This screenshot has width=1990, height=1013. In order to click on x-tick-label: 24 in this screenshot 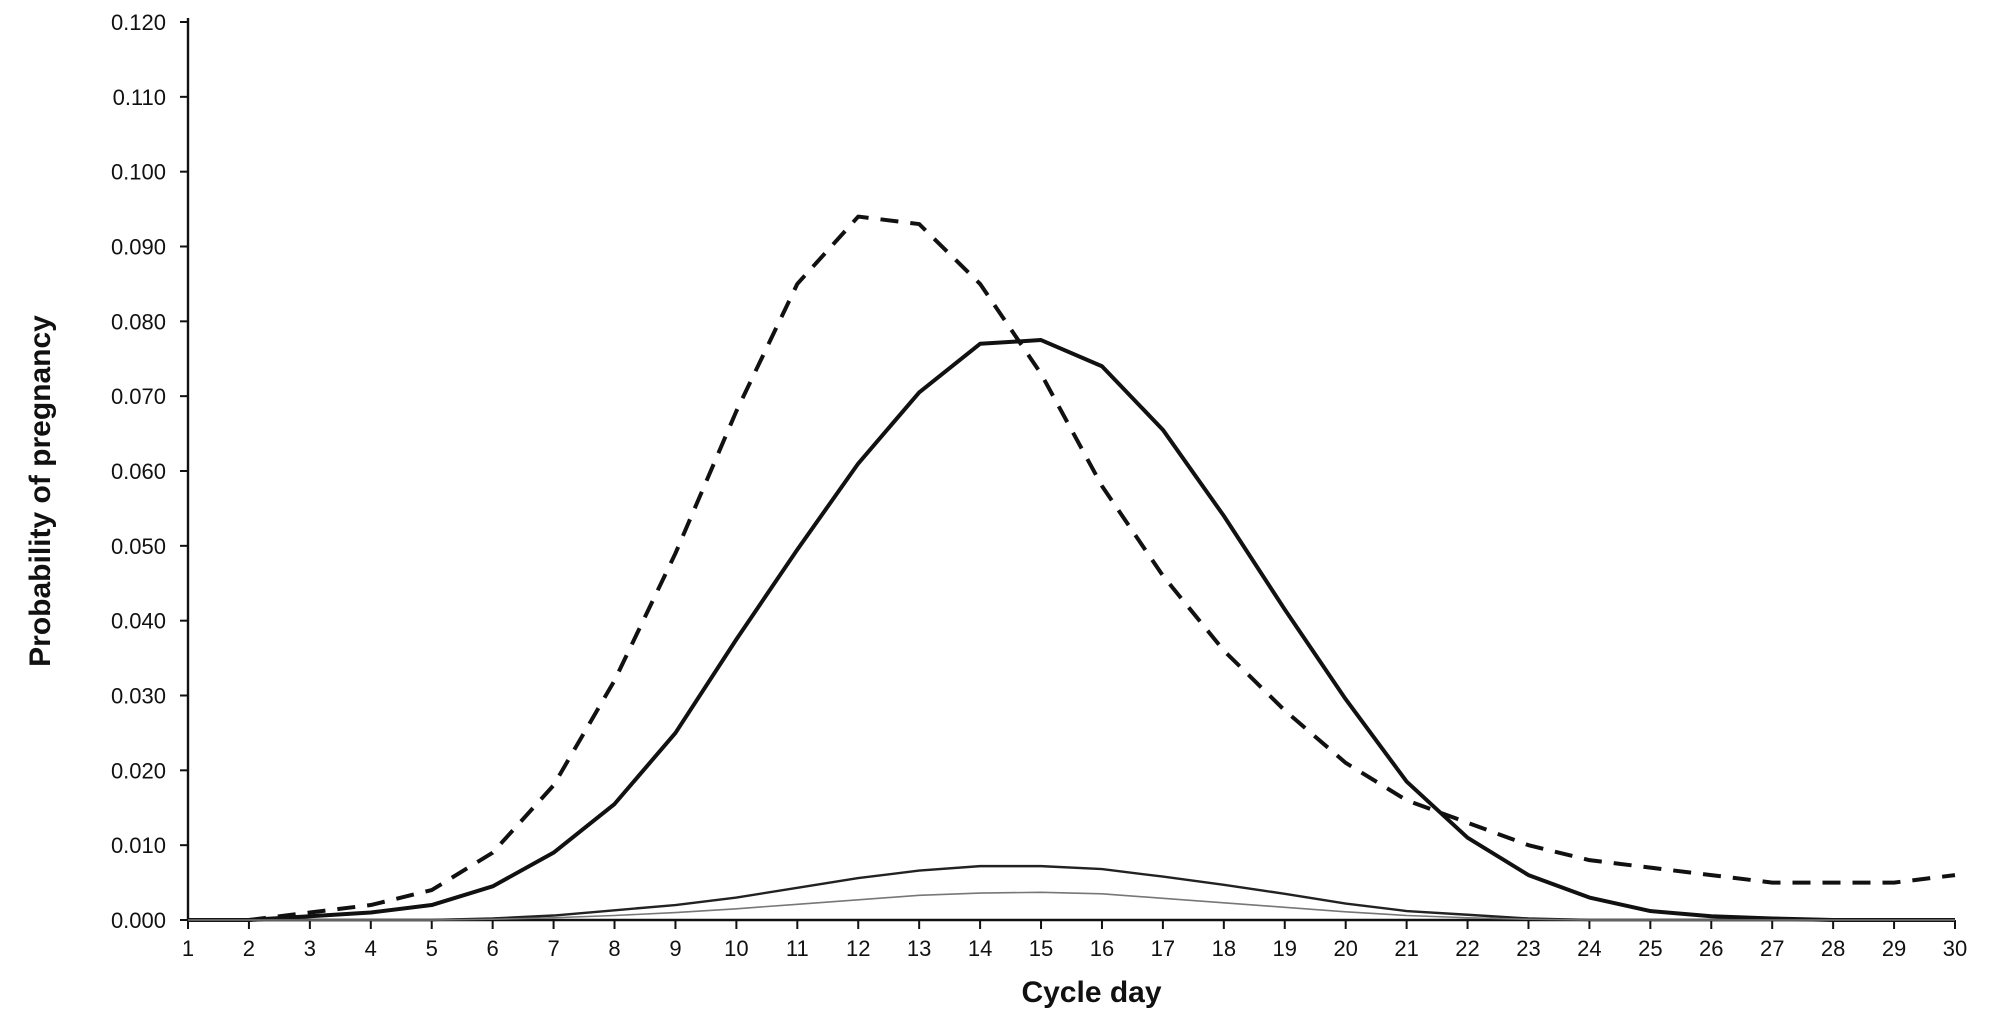, I will do `click(1589, 948)`.